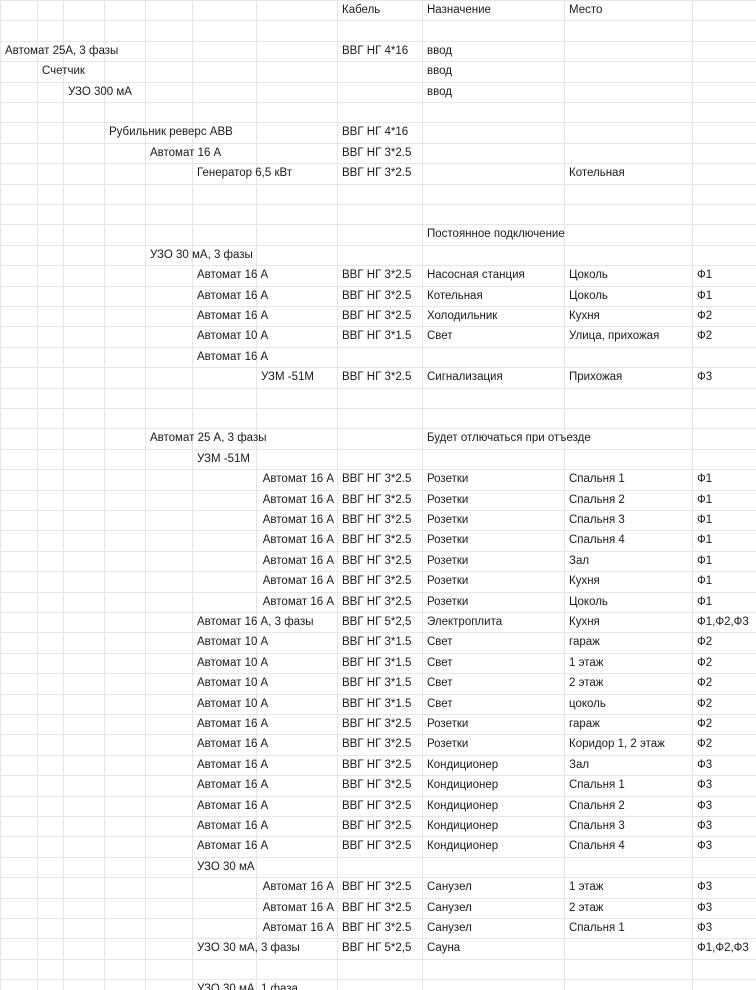 The image size is (756, 990). What do you see at coordinates (493, 807) in the screenshot?
I see `cell-I40-value: Кондиционер` at bounding box center [493, 807].